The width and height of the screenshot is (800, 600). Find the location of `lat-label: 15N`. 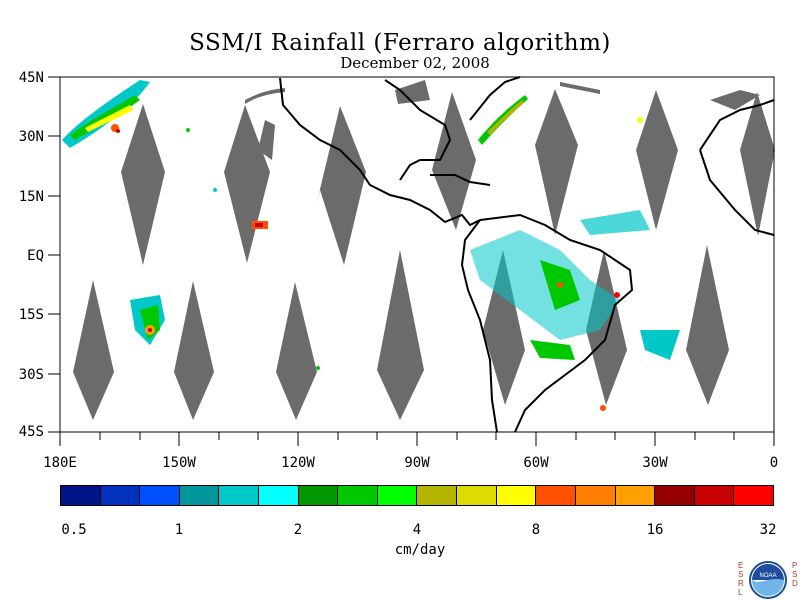

lat-label: 15N is located at coordinates (31, 197).